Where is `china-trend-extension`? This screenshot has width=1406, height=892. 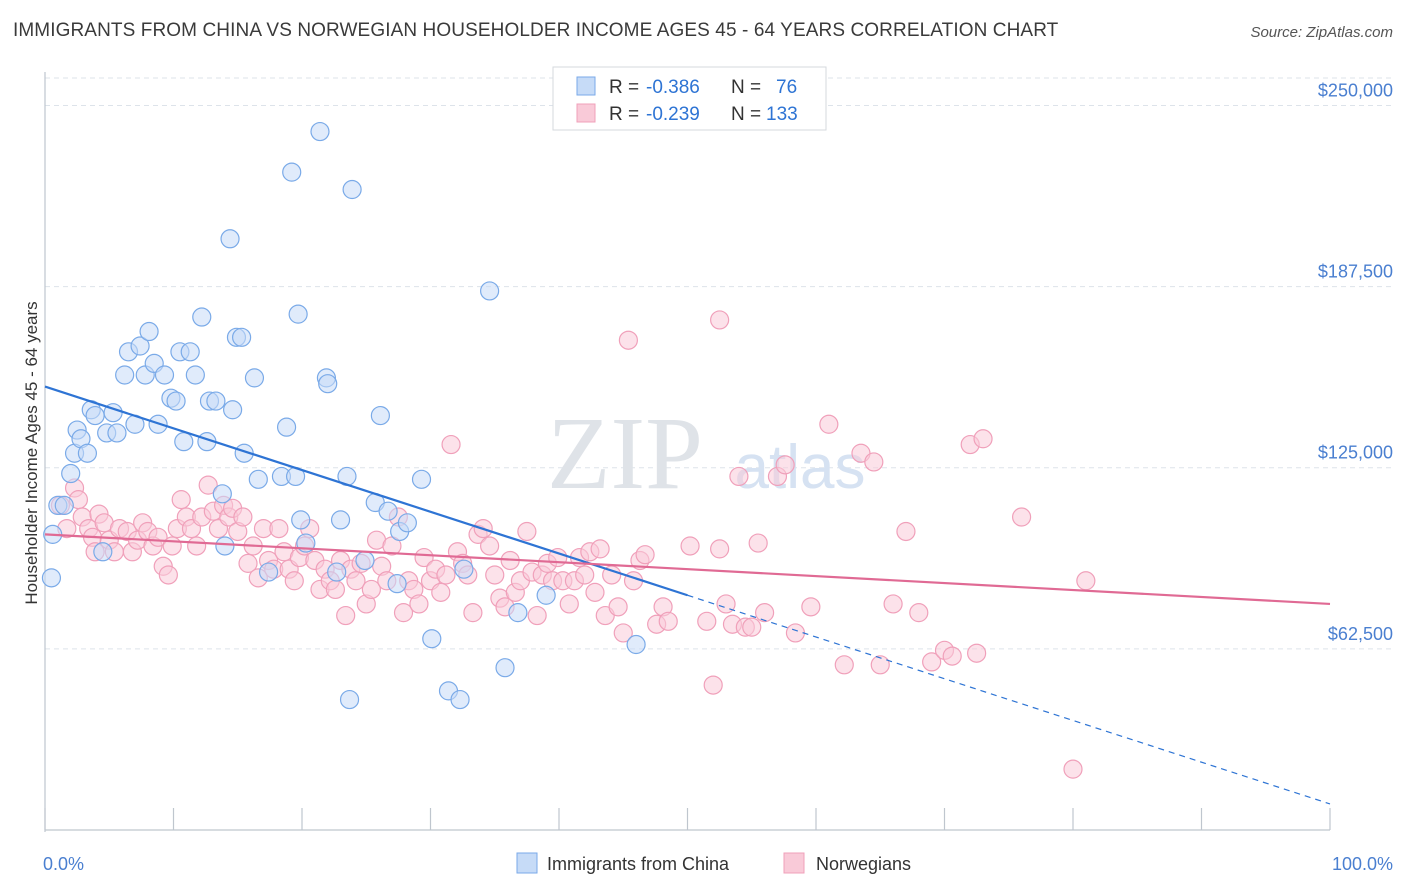 china-trend-extension is located at coordinates (1009, 699).